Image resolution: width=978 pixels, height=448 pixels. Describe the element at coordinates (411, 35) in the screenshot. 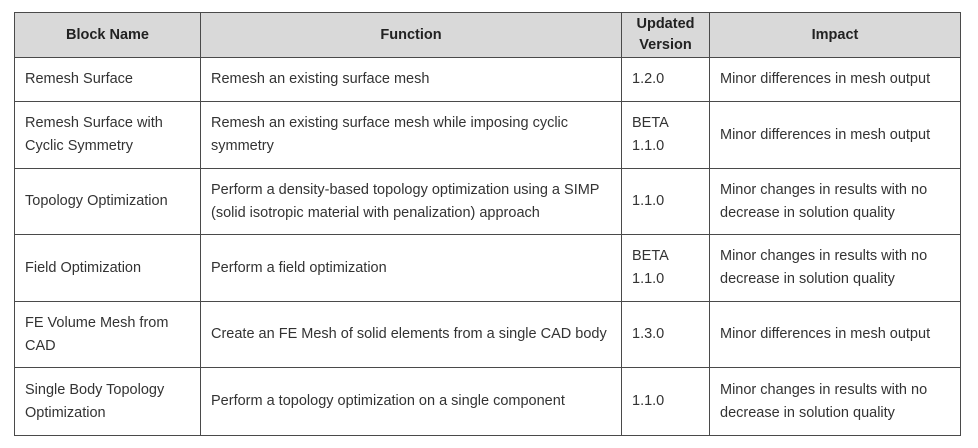

I see `header-function: Function` at that location.